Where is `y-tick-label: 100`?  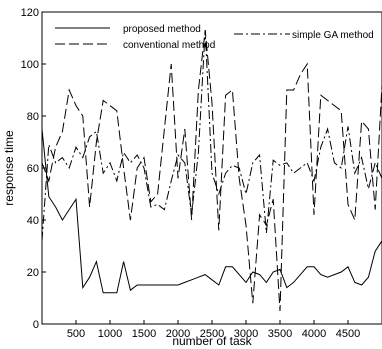 y-tick-label: 100 is located at coordinates (30, 65).